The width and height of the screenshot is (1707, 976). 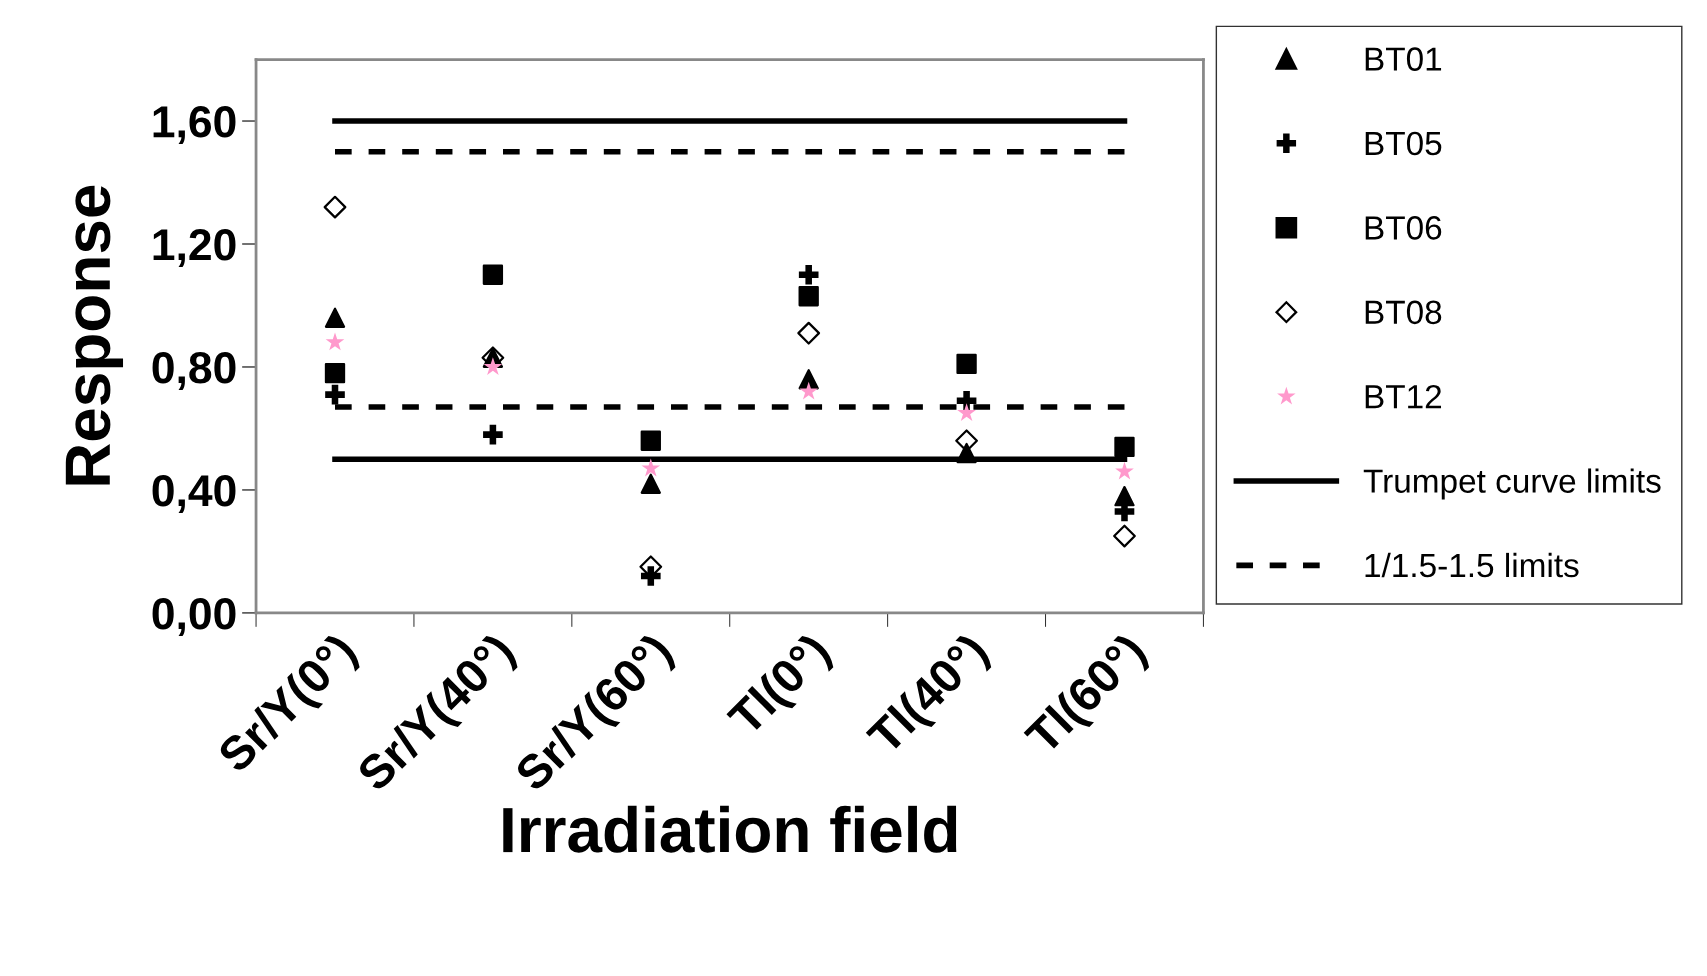 What do you see at coordinates (94, 335) in the screenshot?
I see `y-axis-title: Response` at bounding box center [94, 335].